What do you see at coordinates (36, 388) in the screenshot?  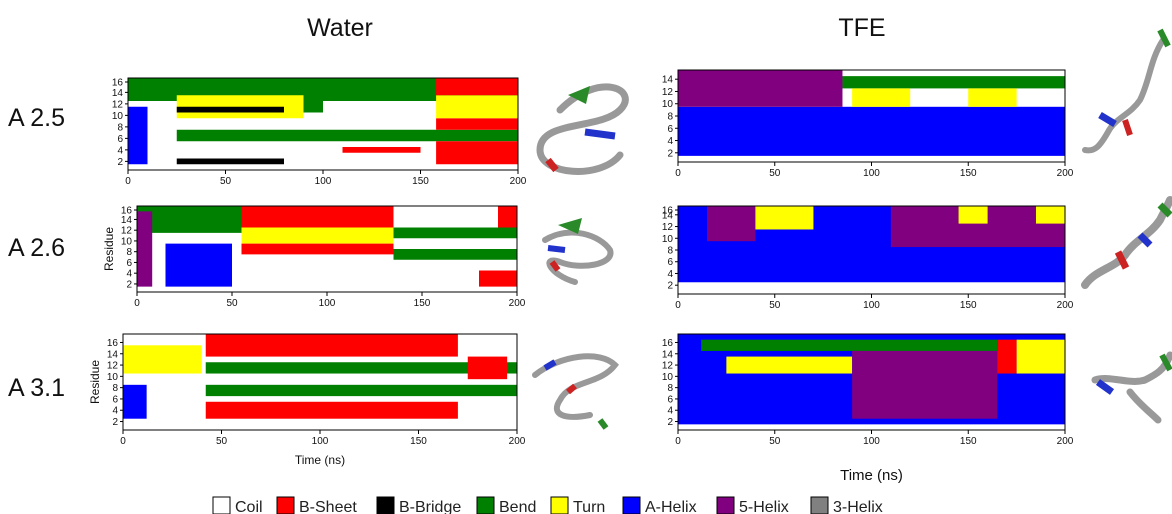 I see `row-label-a31: A 3.1` at bounding box center [36, 388].